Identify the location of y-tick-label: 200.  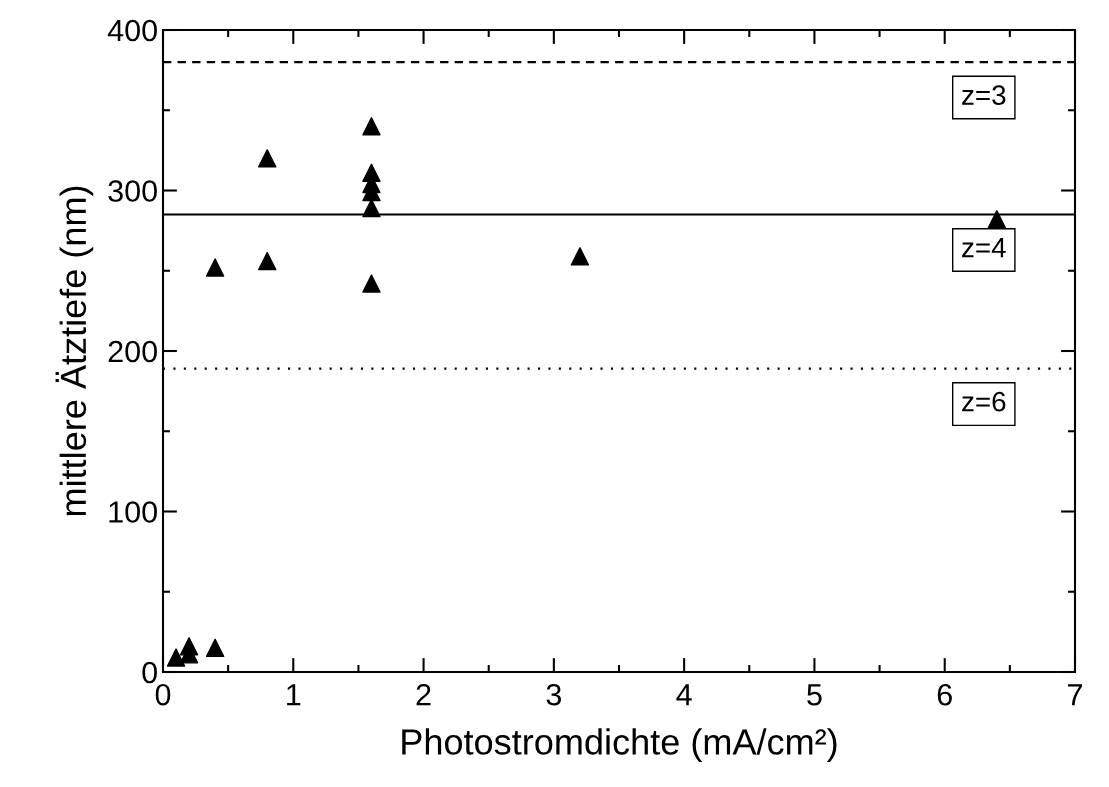
(132, 351).